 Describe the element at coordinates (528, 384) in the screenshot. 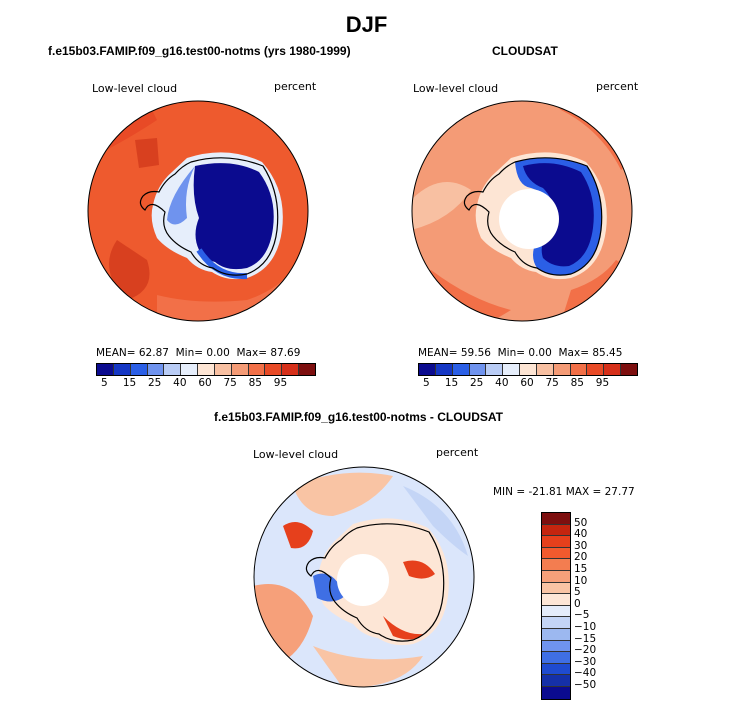

I see `panel2-colorbar-ticks: 5 15 25 40 60 75 85 95` at that location.